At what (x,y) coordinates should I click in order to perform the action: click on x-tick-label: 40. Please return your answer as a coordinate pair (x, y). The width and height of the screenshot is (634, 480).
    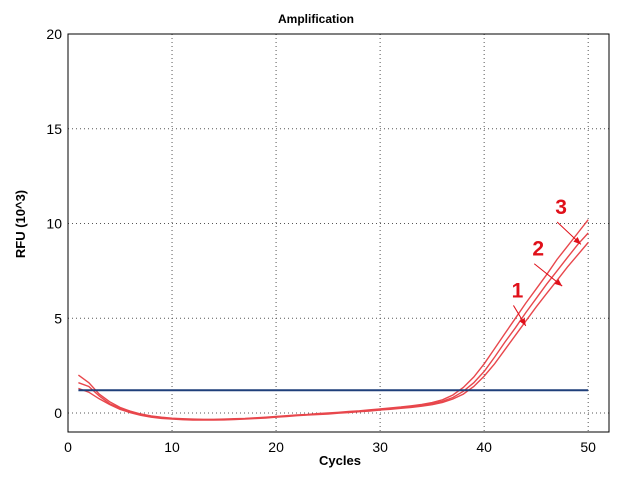
    Looking at the image, I should click on (484, 447).